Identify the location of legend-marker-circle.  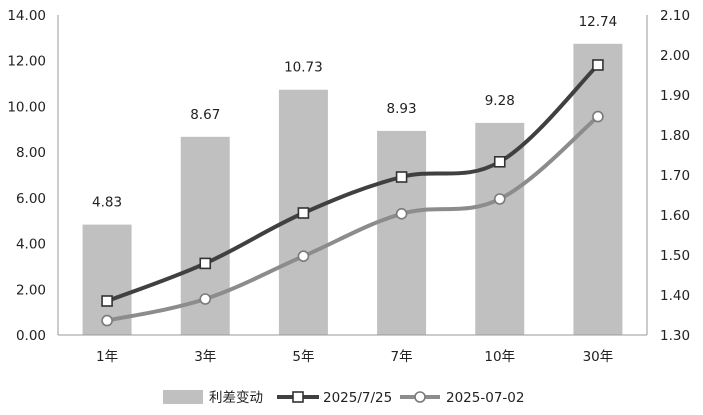
(420, 397).